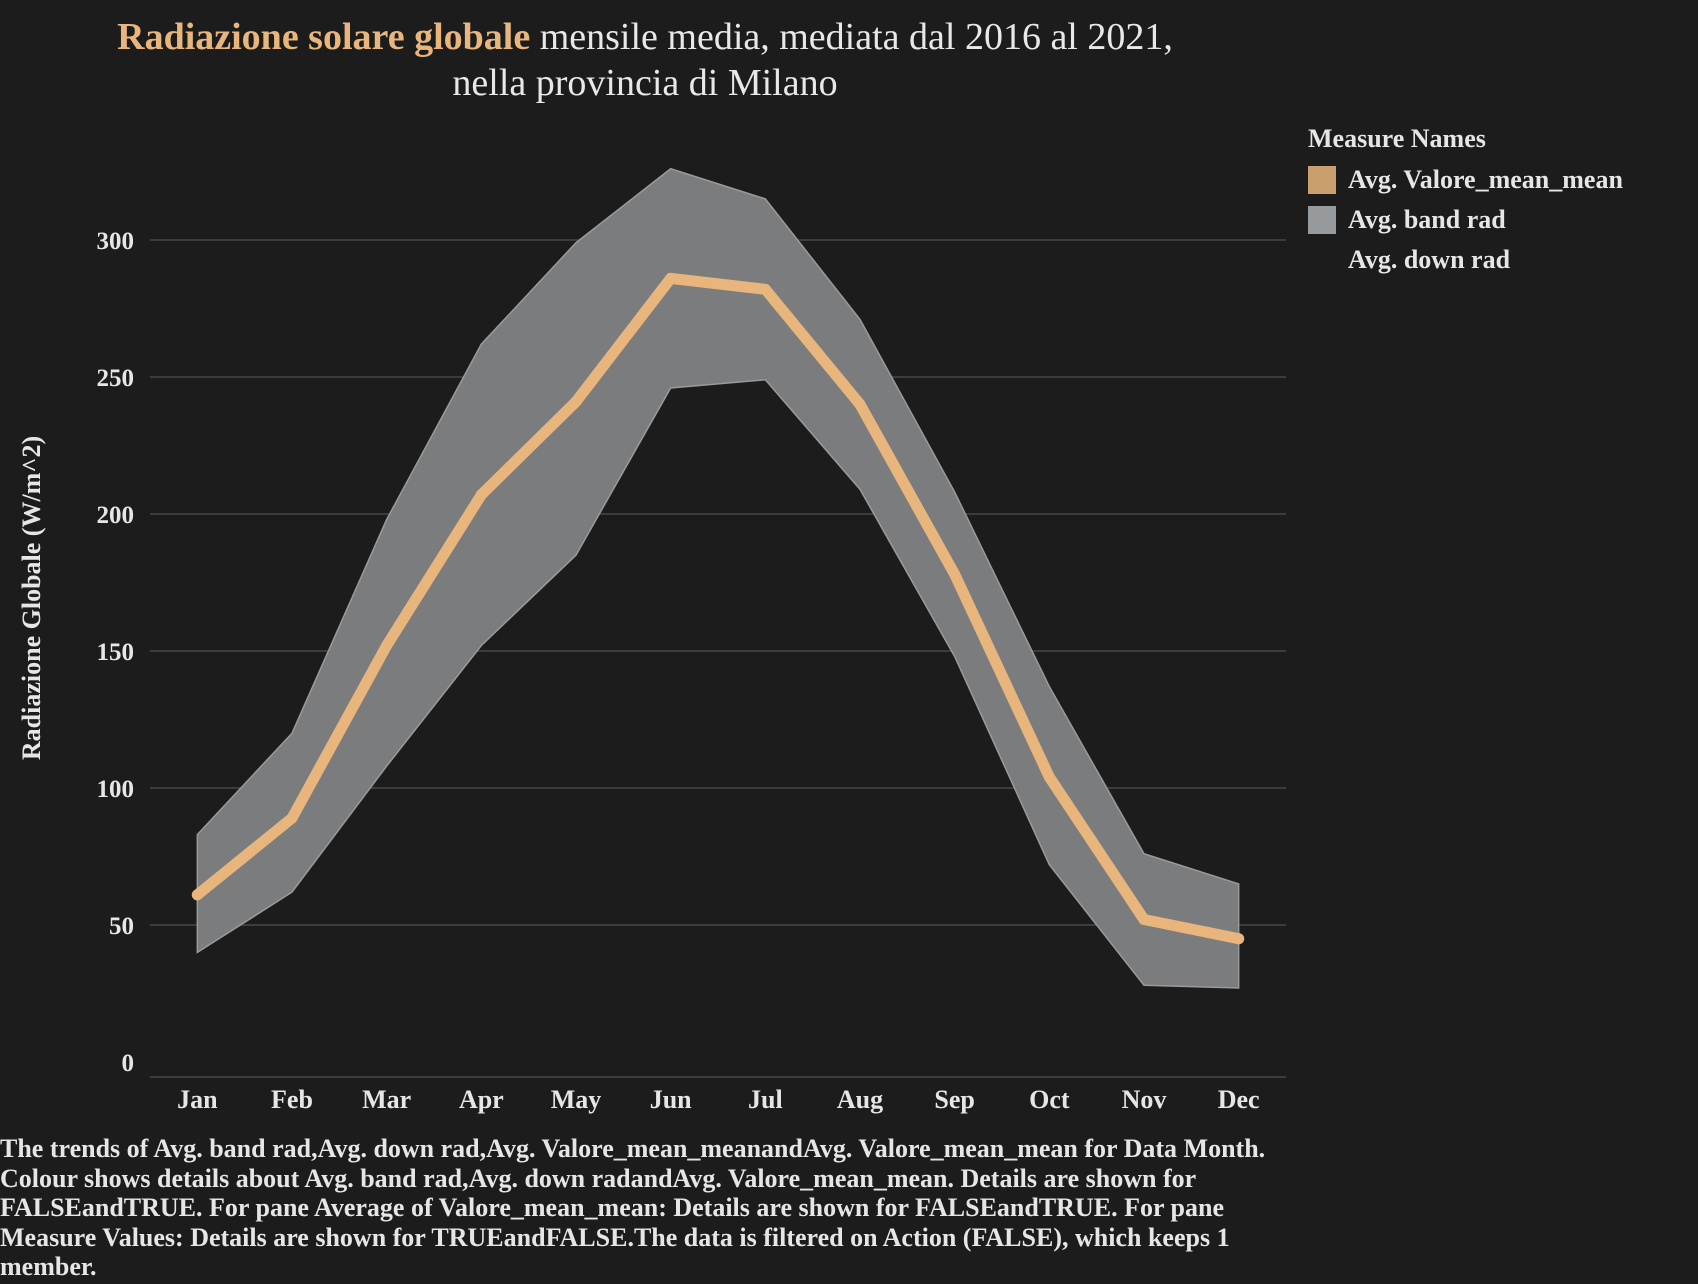 This screenshot has width=1698, height=1284. I want to click on data-point-jun, so click(671, 278).